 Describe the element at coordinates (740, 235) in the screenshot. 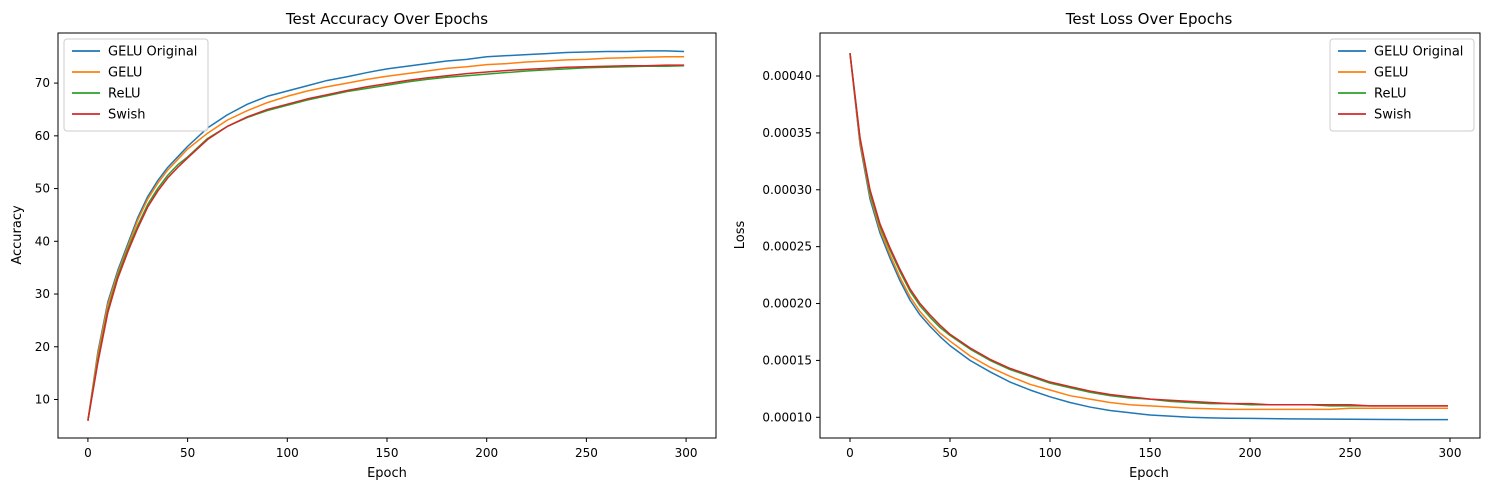

I see `y-axis-label: Loss` at that location.